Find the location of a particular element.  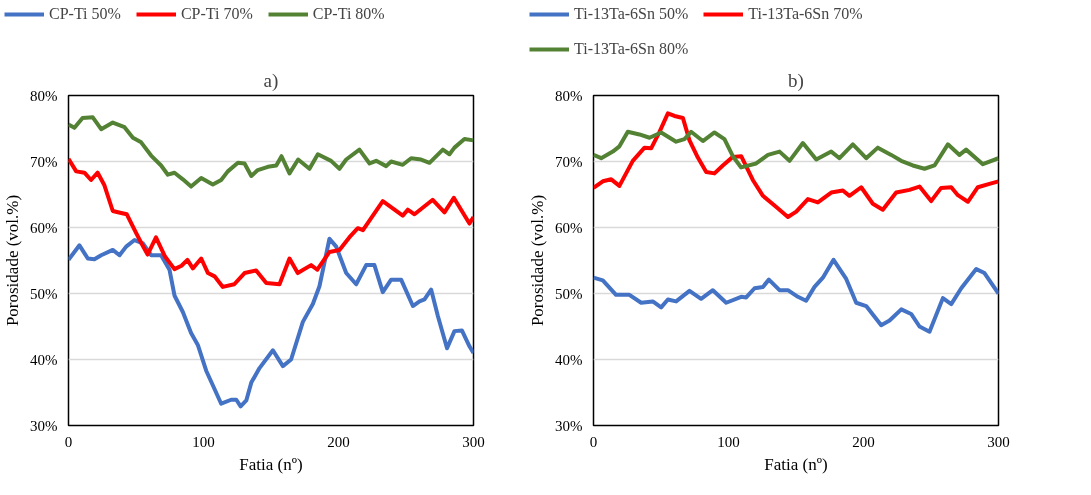

legend-label: CP-Ti 50% is located at coordinates (85, 14).